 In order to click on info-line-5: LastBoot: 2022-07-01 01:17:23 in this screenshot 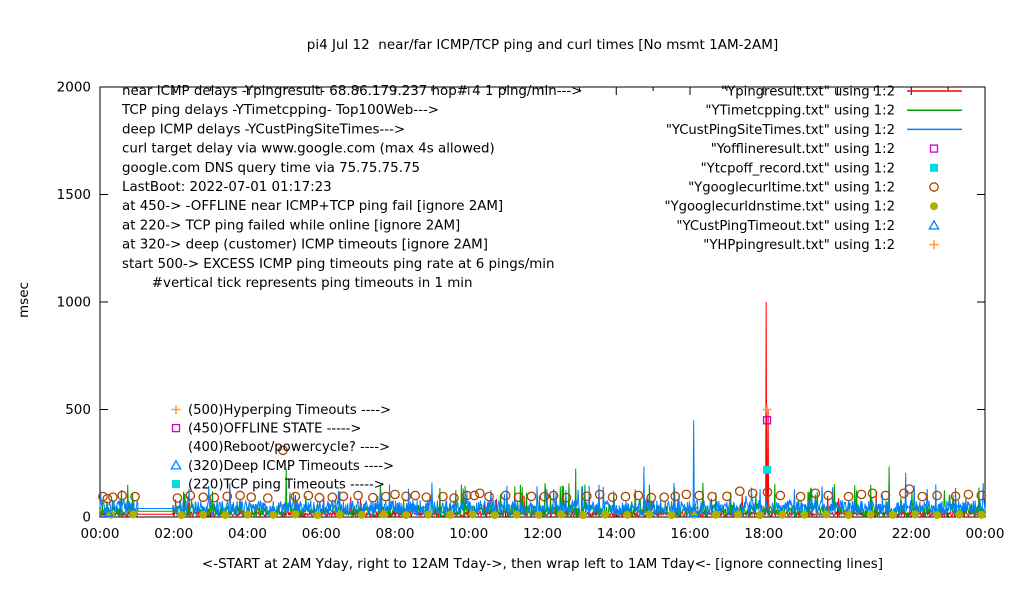, I will do `click(227, 187)`.